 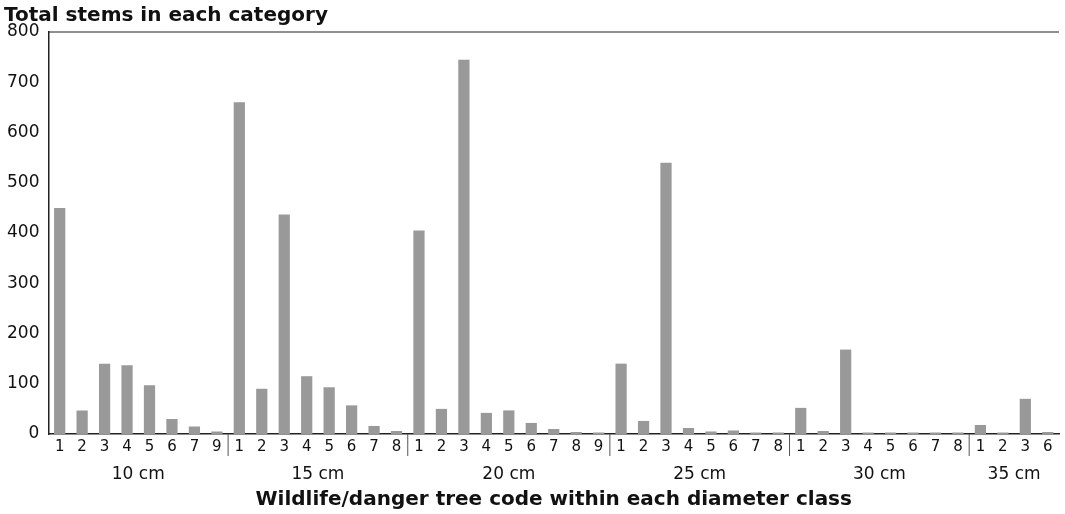 What do you see at coordinates (23, 281) in the screenshot?
I see `y-tick-label: 300` at bounding box center [23, 281].